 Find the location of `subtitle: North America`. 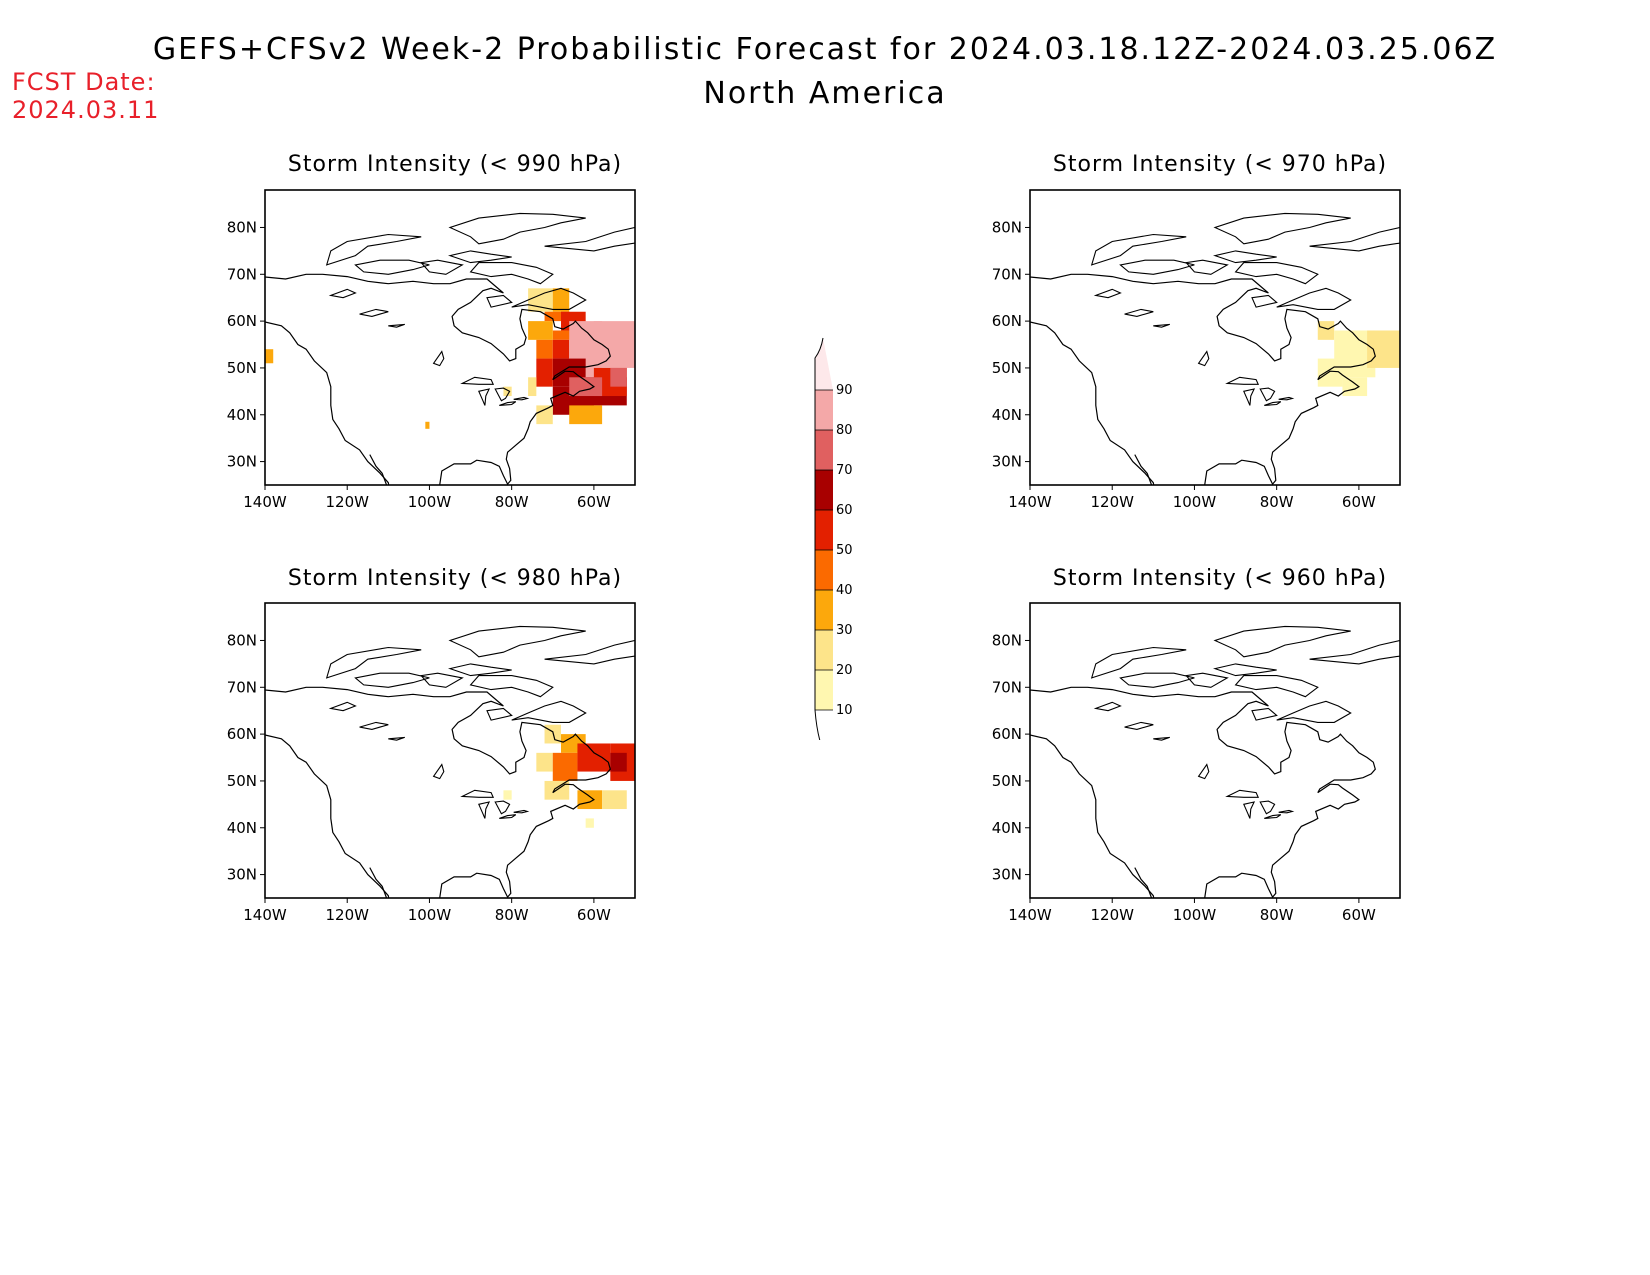

subtitle: North America is located at coordinates (825, 93).